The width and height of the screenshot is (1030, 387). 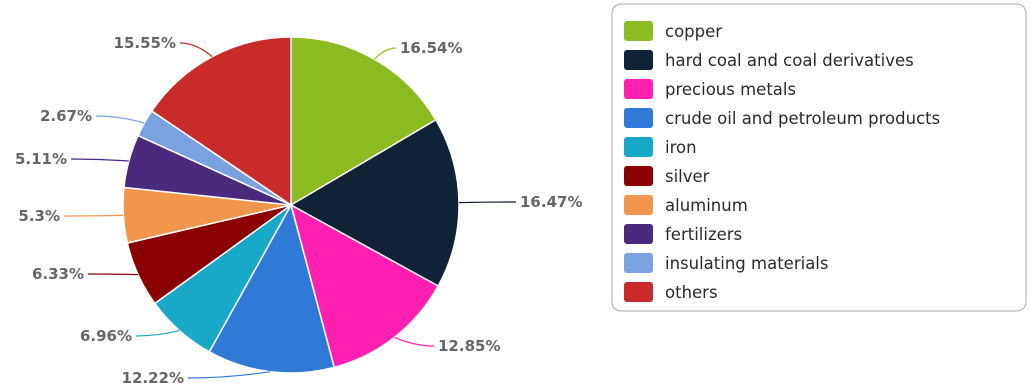 I want to click on pie-slice-hard-coal-and-coal-derivatives, so click(x=374, y=203).